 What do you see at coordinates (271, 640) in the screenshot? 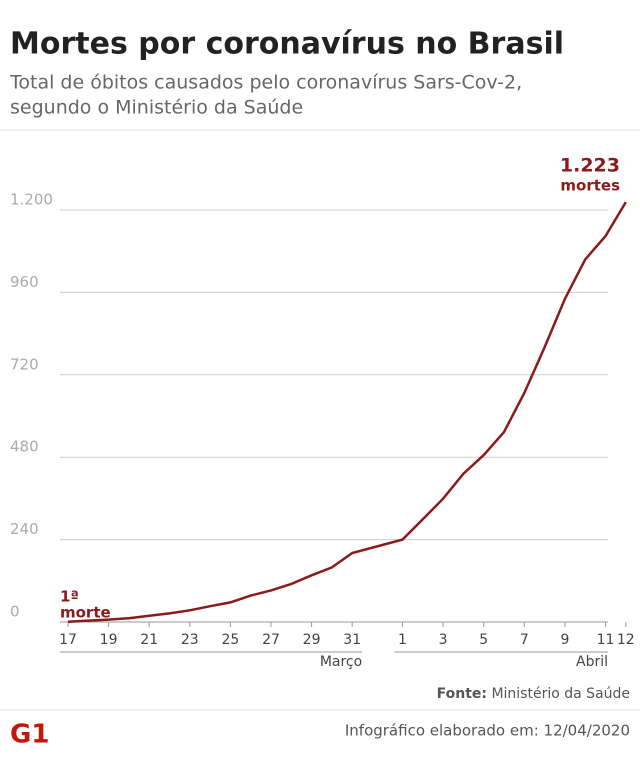
I see `x-tick-label: 27` at bounding box center [271, 640].